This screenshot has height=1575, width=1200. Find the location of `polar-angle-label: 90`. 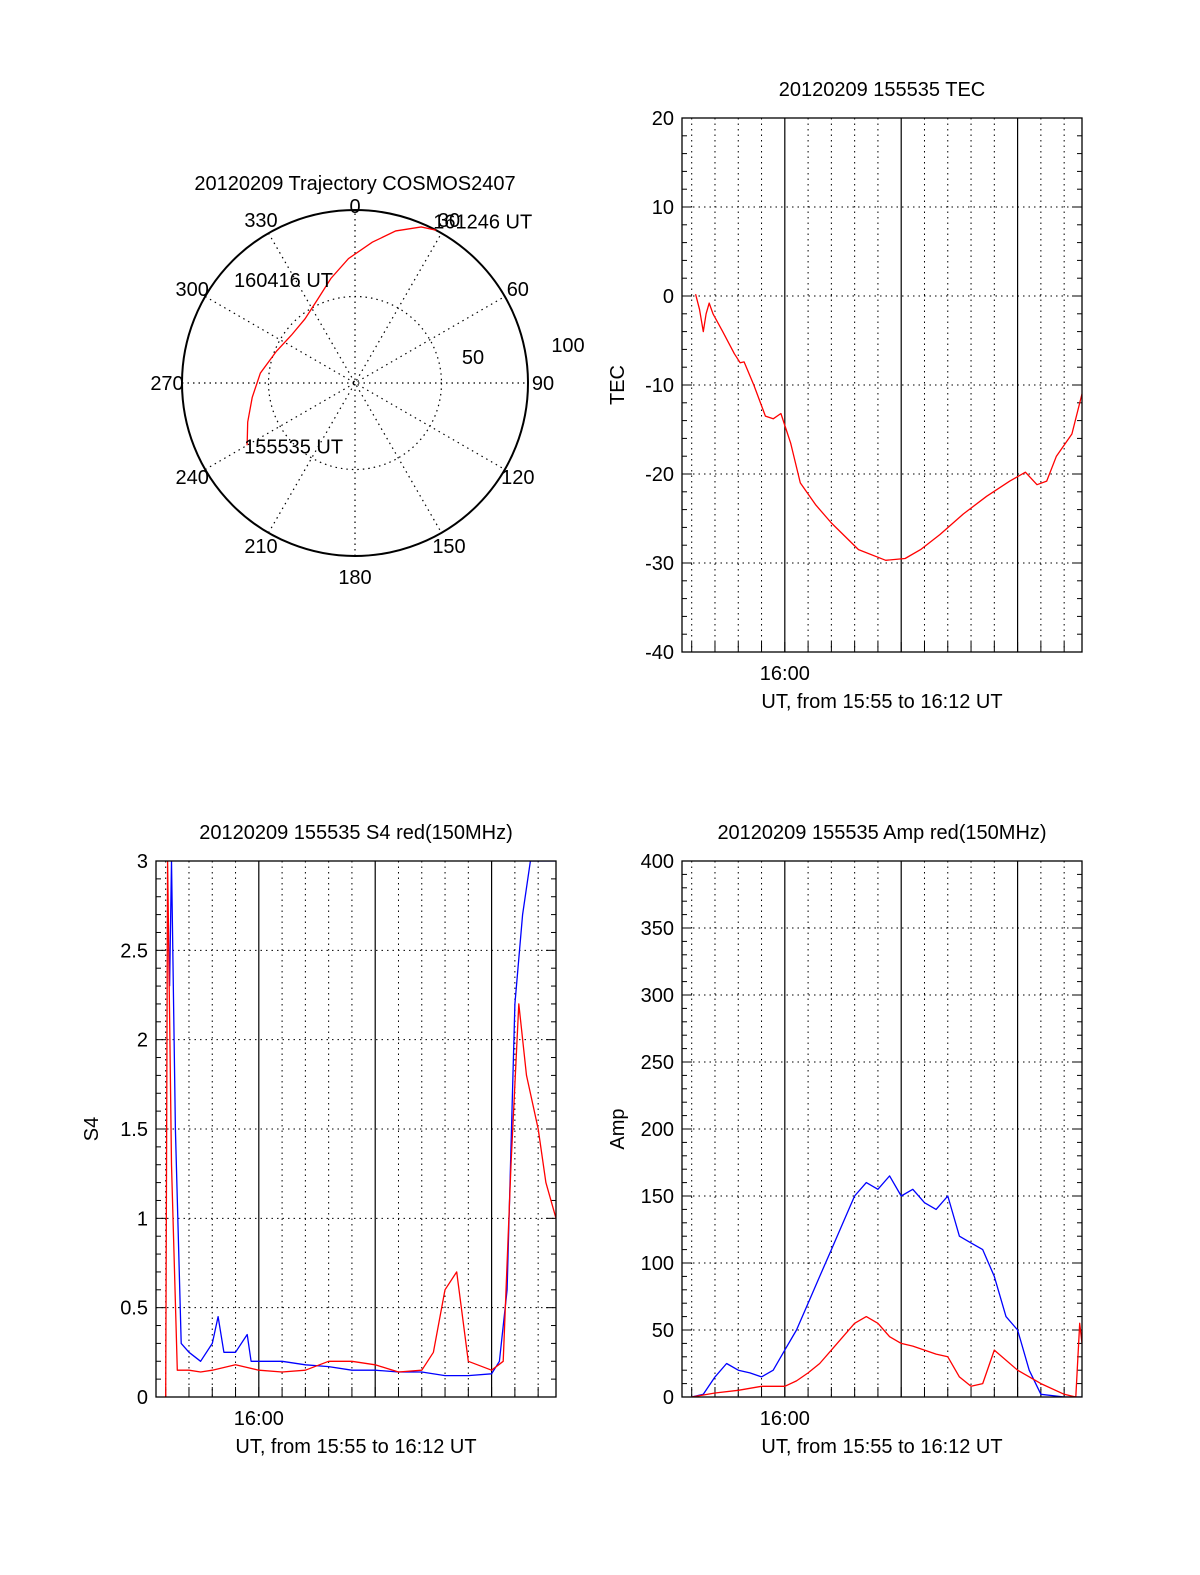

polar-angle-label: 90 is located at coordinates (543, 384).